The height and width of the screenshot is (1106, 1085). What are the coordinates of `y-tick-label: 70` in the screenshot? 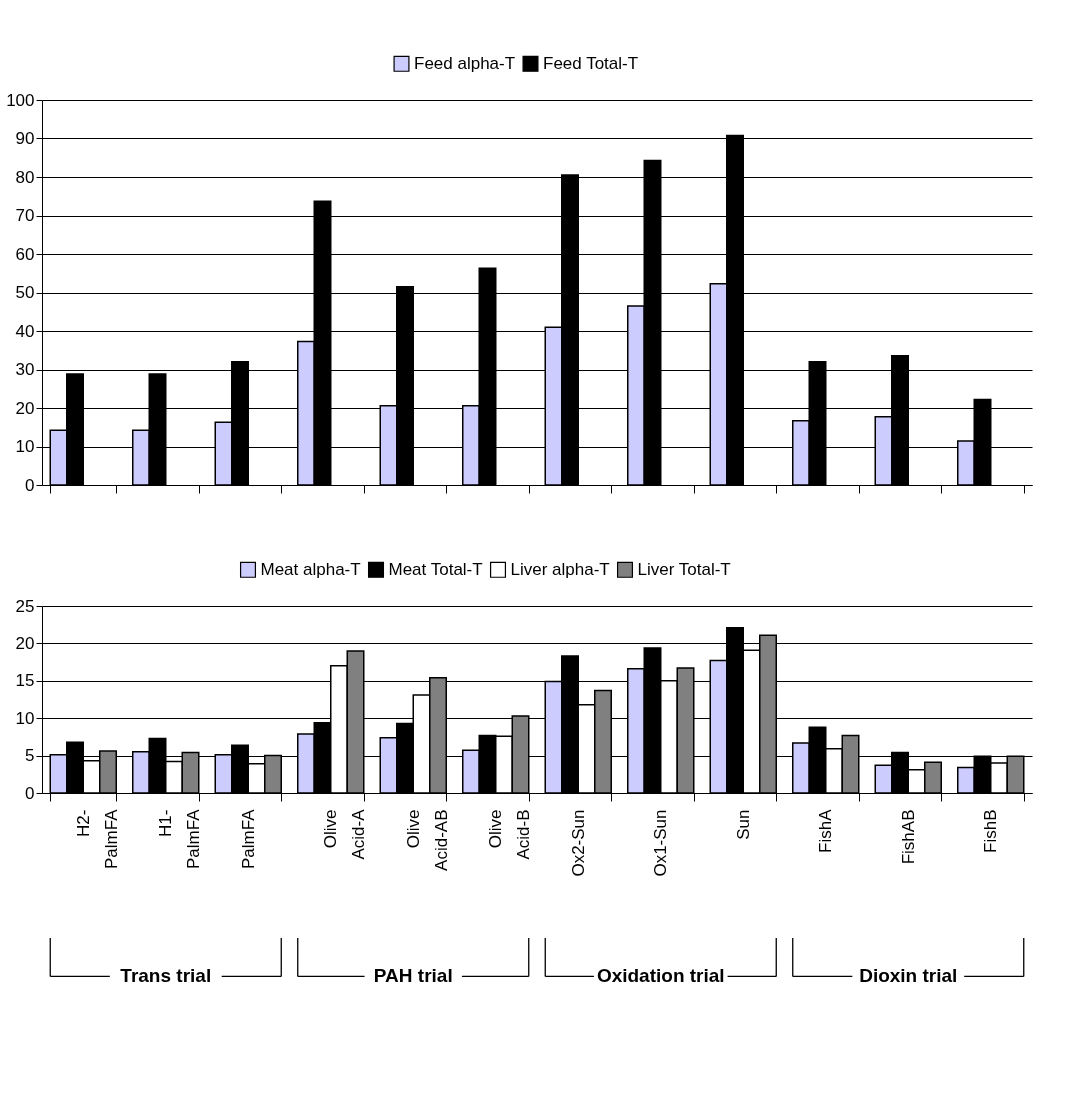 It's located at (25, 215).